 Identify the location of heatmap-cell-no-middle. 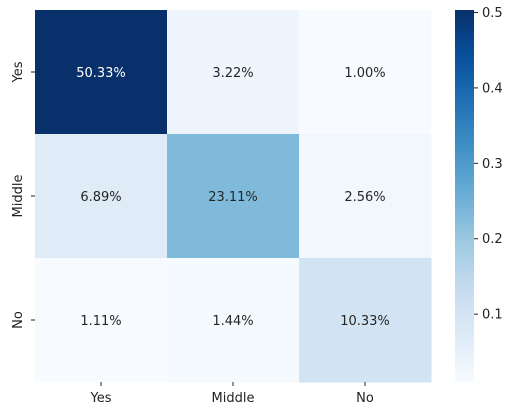
(233, 320).